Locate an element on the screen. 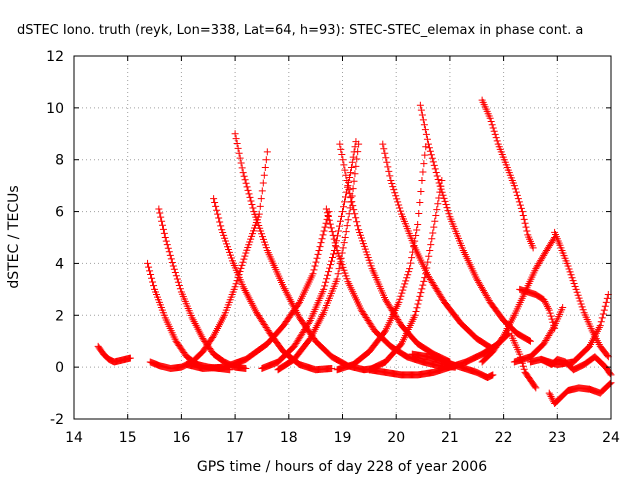 The image size is (640, 480). x-tick-label: 21 is located at coordinates (450, 438).